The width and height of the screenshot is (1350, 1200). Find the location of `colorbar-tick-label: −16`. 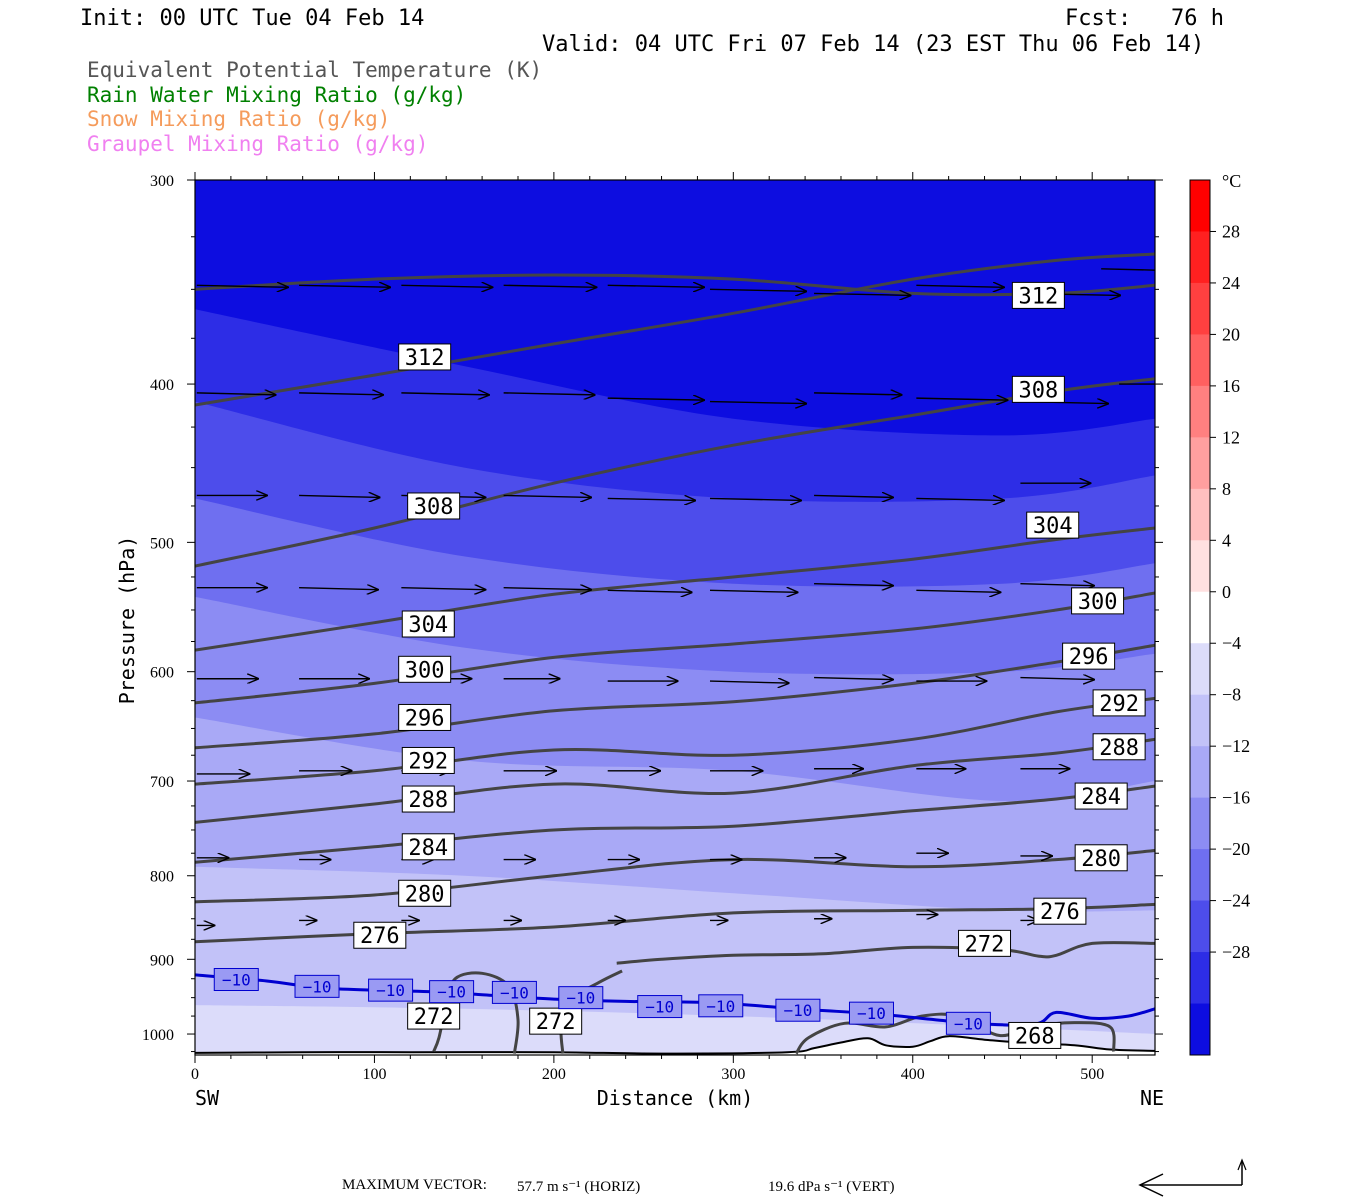

colorbar-tick-label: −16 is located at coordinates (1236, 798).